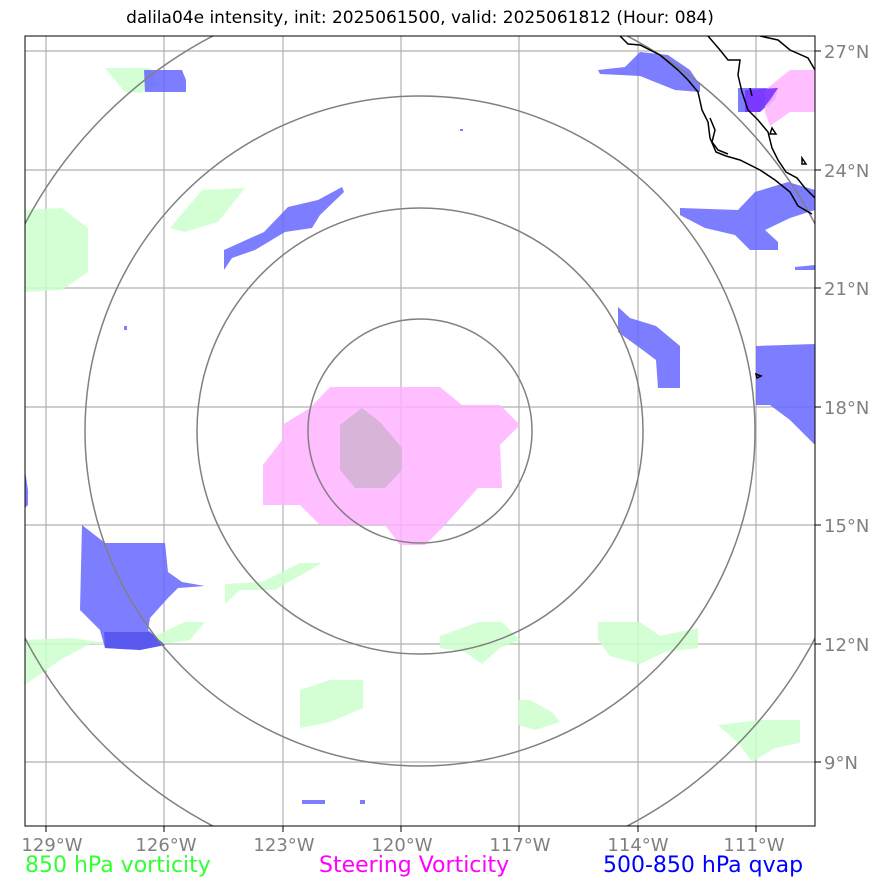 This screenshot has height=891, width=886. Describe the element at coordinates (846, 289) in the screenshot. I see `lat-label: 21°N` at that location.